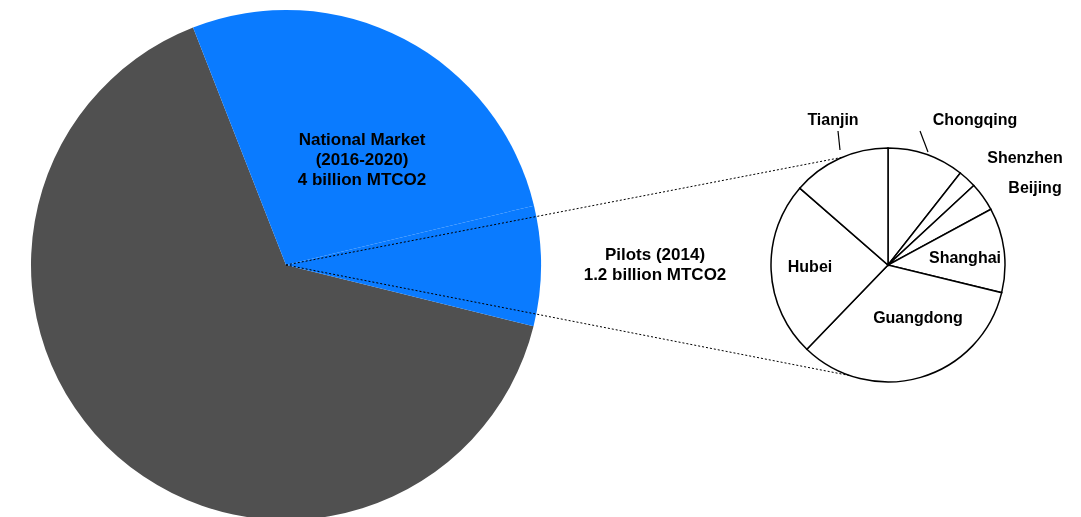  What do you see at coordinates (1035, 187) in the screenshot?
I see `slice-label: Beijing` at bounding box center [1035, 187].